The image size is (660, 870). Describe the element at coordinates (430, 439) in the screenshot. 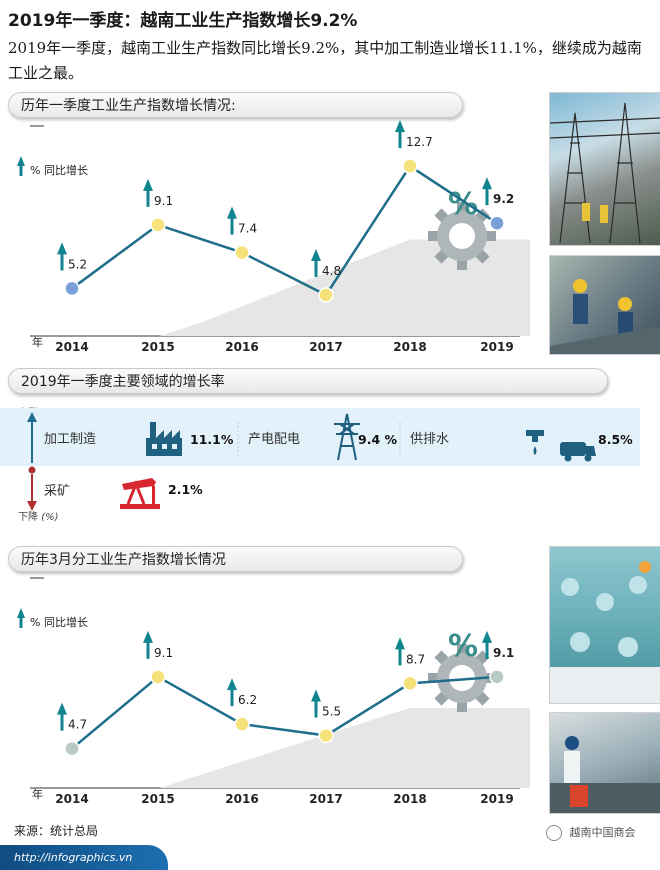

I see `sector-water-label: 供排水` at that location.